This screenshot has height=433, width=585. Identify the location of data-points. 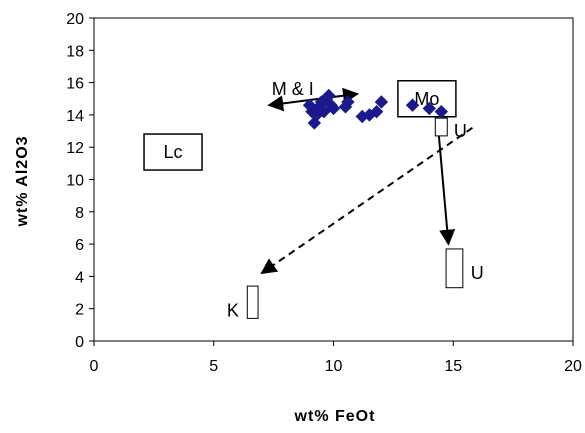
(375, 109).